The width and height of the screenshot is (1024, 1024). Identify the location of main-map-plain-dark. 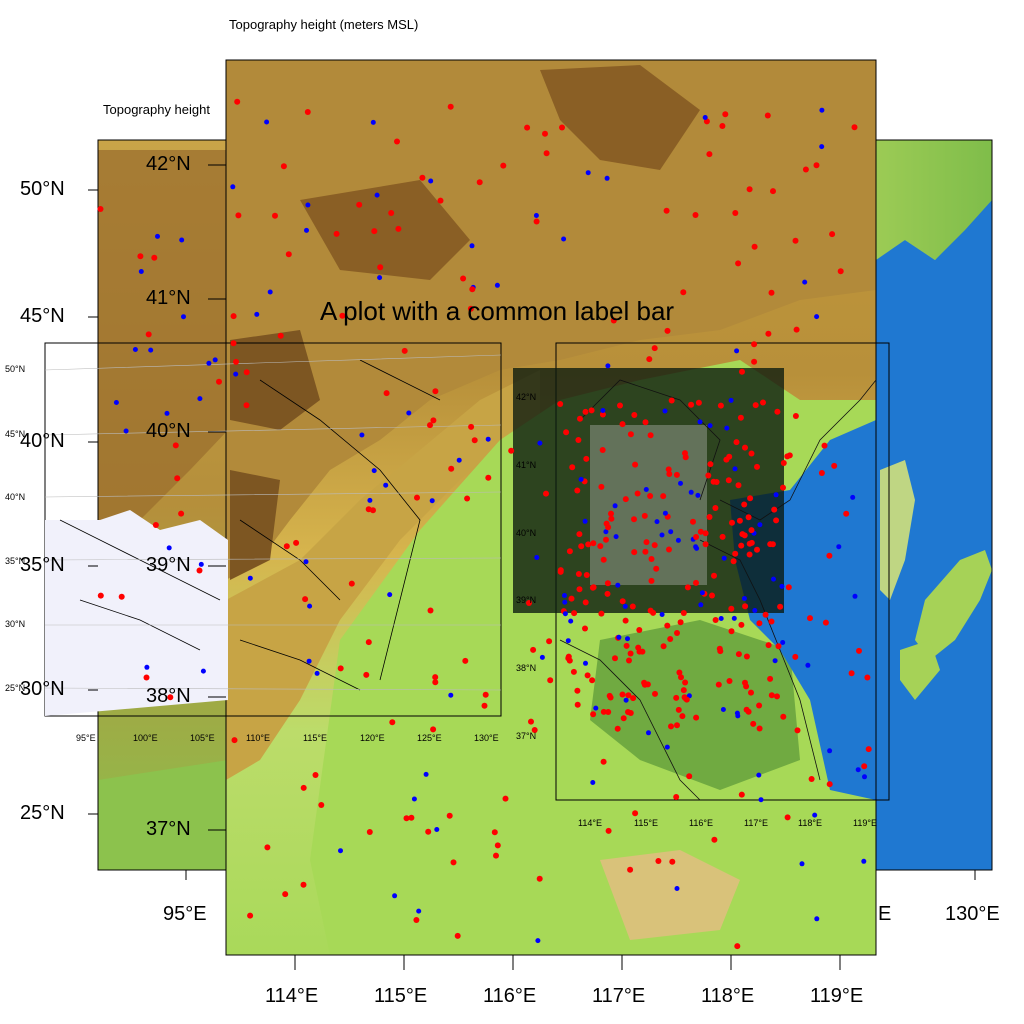
(695, 705).